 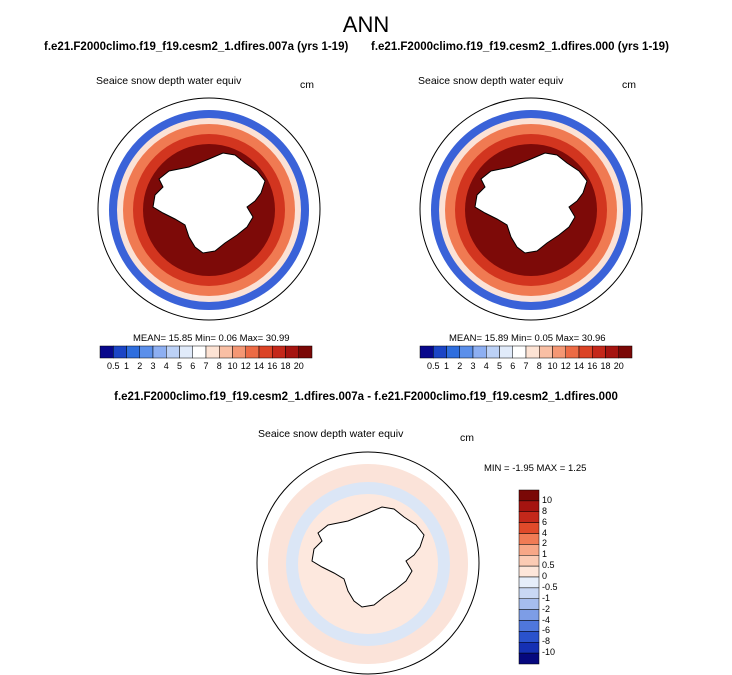 I want to click on difference-colorbar-tick-label: 2, so click(x=545, y=543).